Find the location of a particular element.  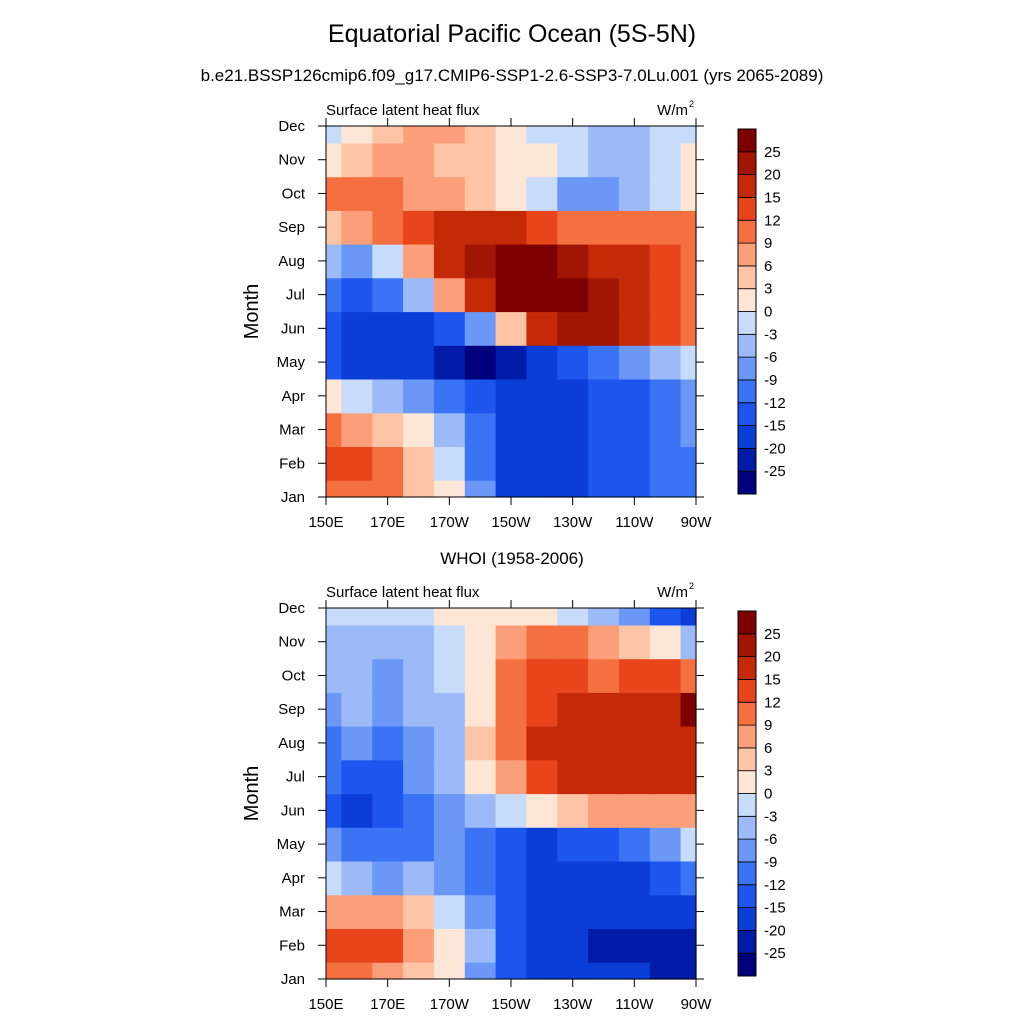

colorbar-label: -9 is located at coordinates (770, 862).